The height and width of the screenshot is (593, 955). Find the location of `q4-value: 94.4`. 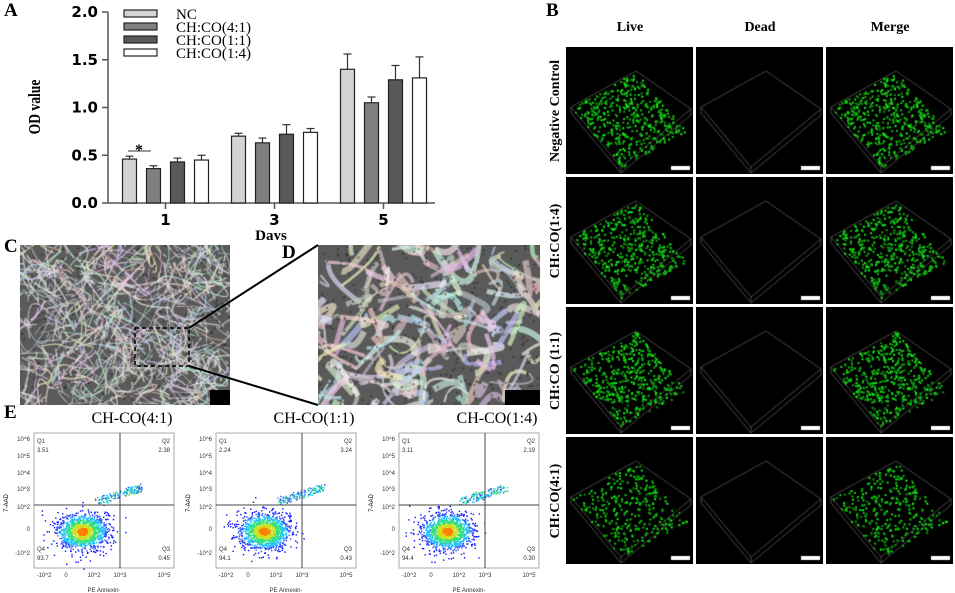

q4-value: 94.4 is located at coordinates (408, 559).